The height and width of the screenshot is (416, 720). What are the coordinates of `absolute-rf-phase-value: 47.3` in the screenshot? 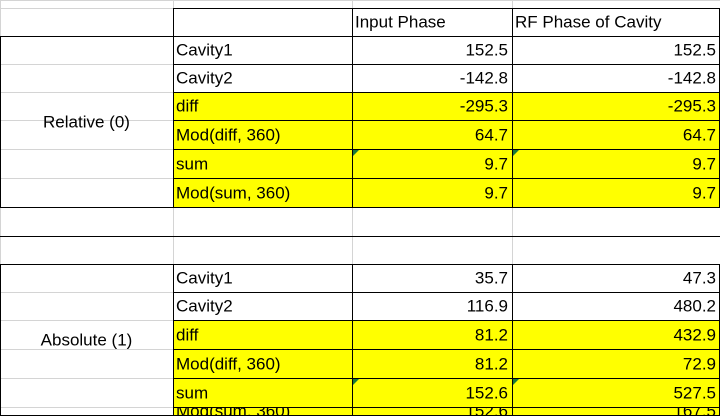 It's located at (616, 278).